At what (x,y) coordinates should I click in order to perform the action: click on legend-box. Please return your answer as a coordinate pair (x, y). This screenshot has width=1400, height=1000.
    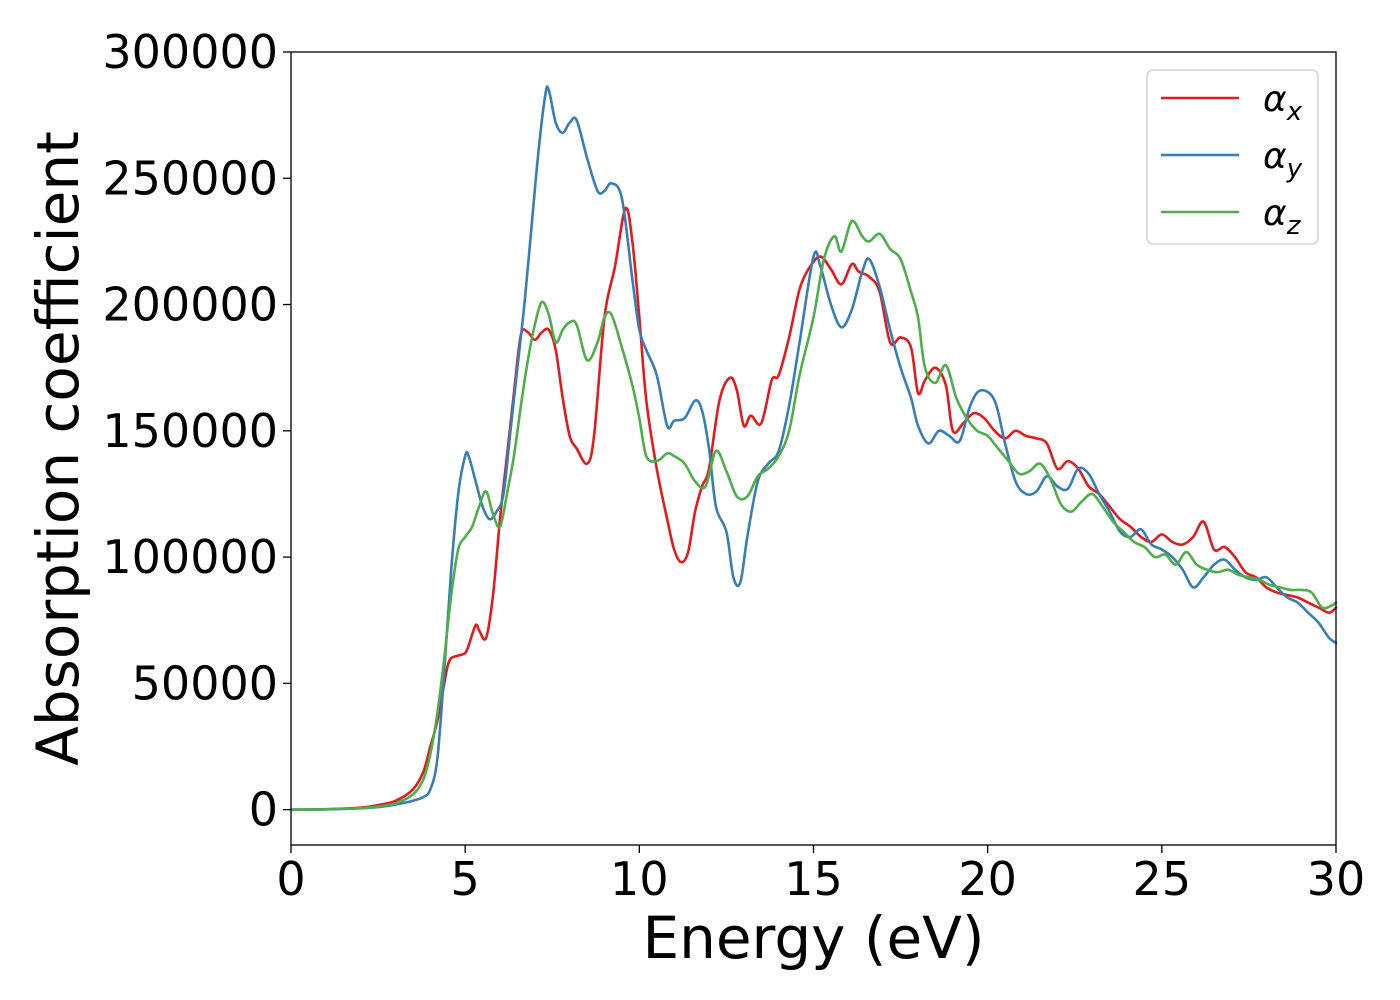
    Looking at the image, I should click on (1232, 157).